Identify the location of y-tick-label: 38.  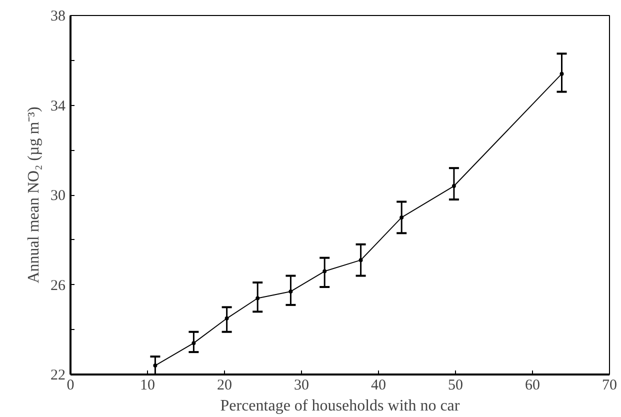
(58, 16).